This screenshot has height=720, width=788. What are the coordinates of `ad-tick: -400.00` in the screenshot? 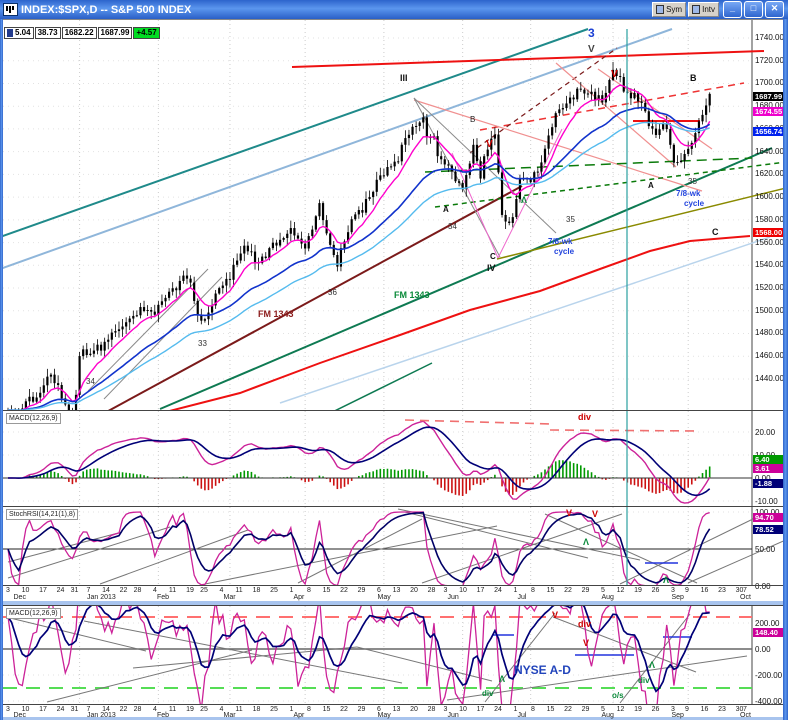 It's located at (769, 701).